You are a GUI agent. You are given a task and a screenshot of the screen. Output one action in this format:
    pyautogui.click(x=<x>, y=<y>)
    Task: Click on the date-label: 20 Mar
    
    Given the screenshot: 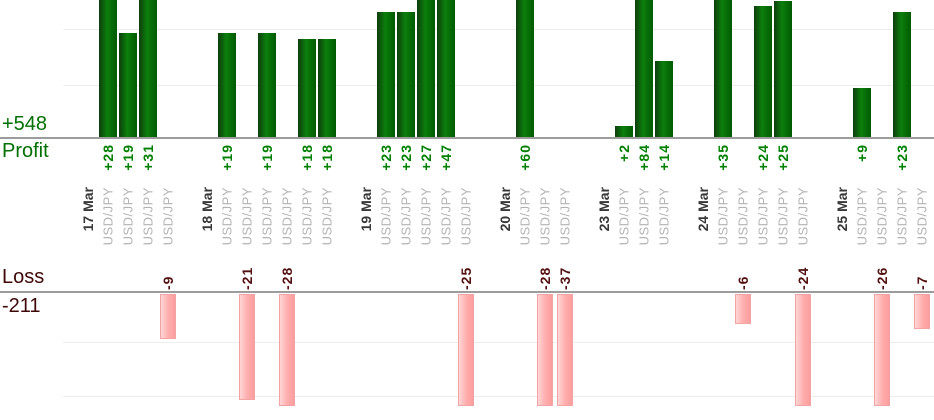 What is the action you would take?
    pyautogui.click(x=505, y=209)
    